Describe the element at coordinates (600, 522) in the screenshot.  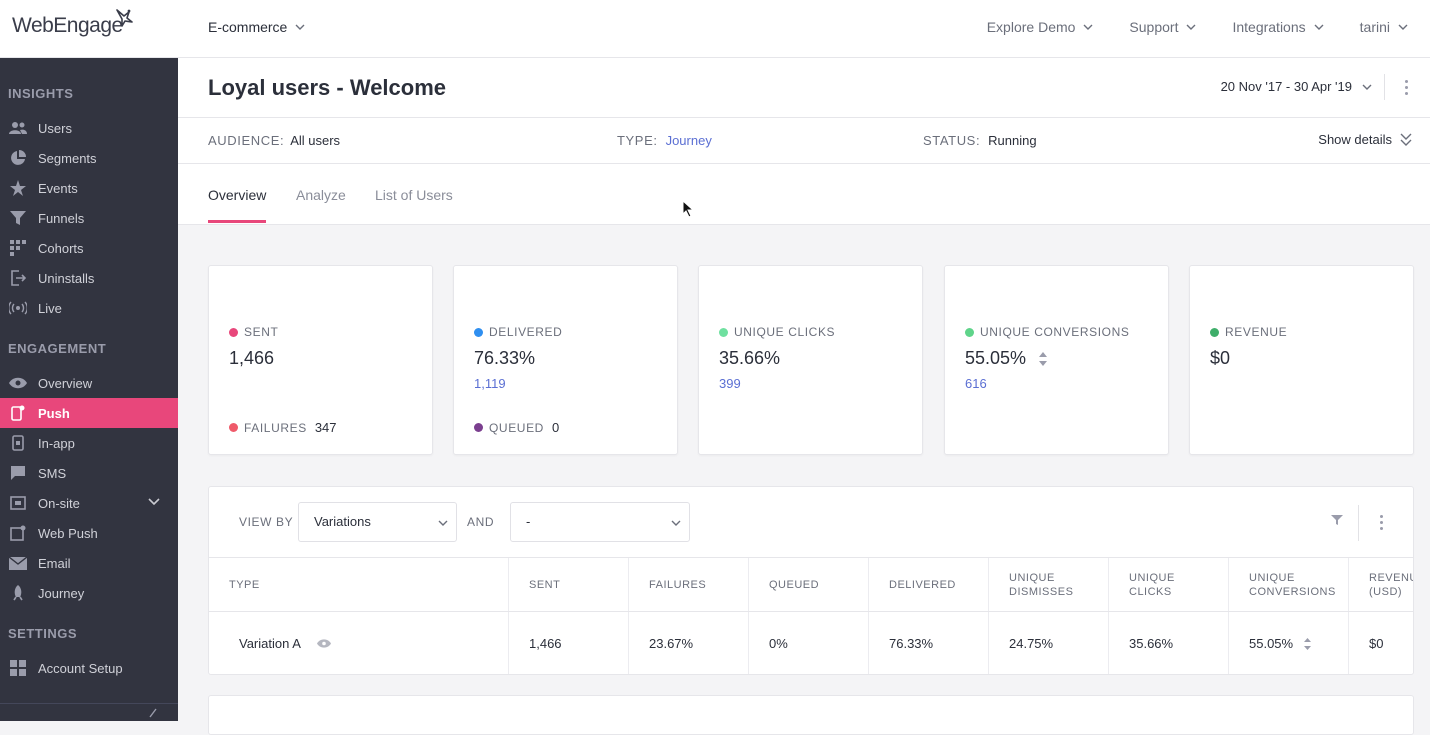
I see `secondary-view-select: -` at that location.